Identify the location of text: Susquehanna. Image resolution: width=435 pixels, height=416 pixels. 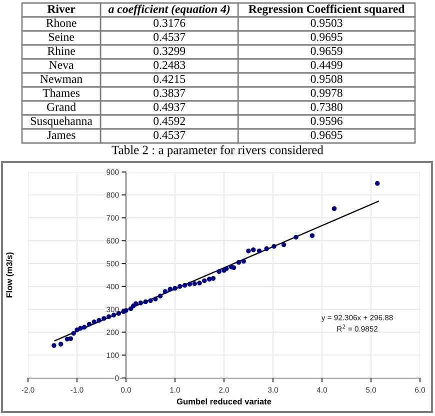
(61, 122).